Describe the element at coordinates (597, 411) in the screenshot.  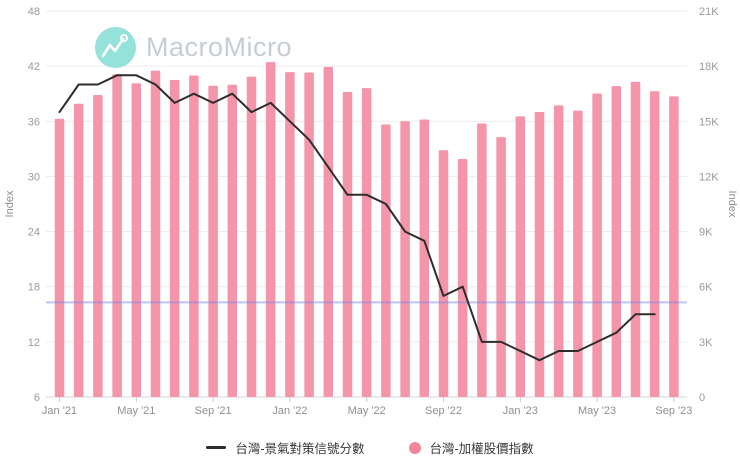
I see `x-axis-tick-label: May '23` at that location.